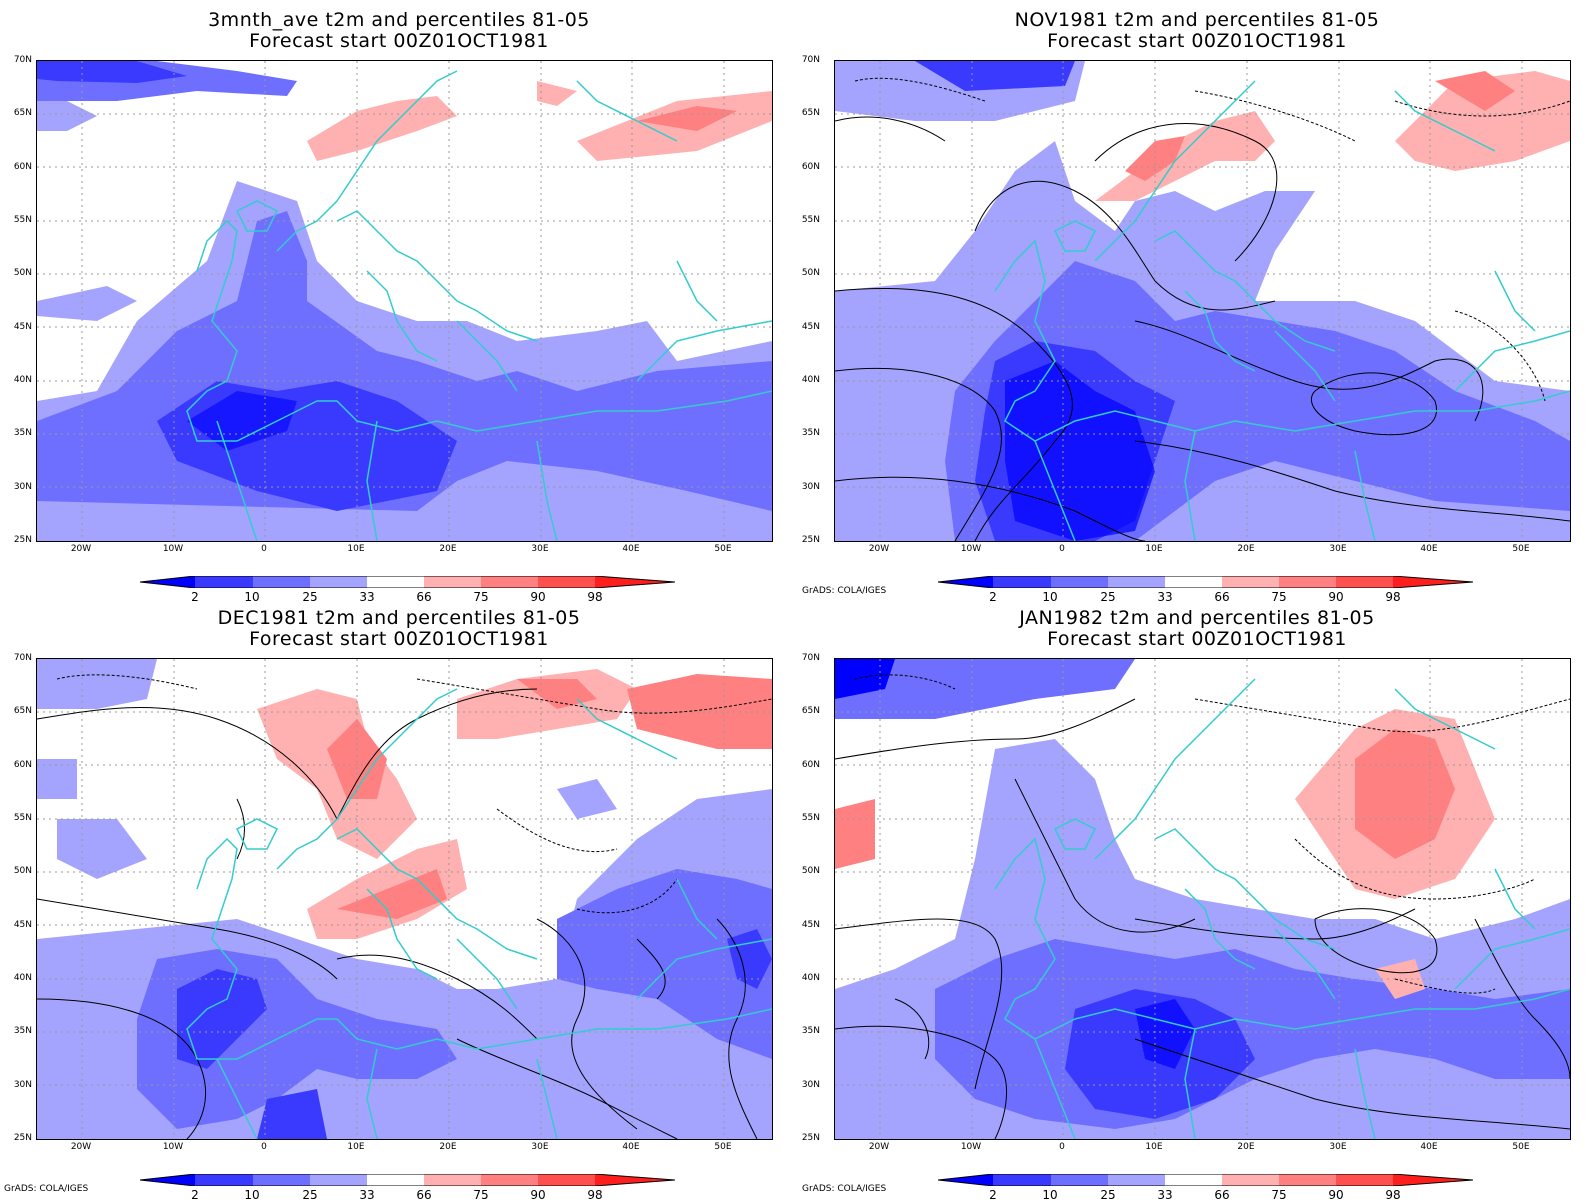  I want to click on lon-label: 20W, so click(879, 549).